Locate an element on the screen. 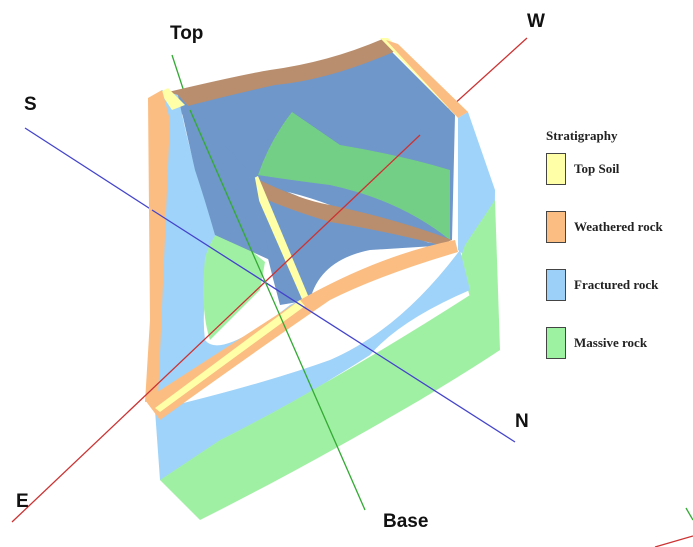 The width and height of the screenshot is (693, 547). axis-label-north: N is located at coordinates (522, 421).